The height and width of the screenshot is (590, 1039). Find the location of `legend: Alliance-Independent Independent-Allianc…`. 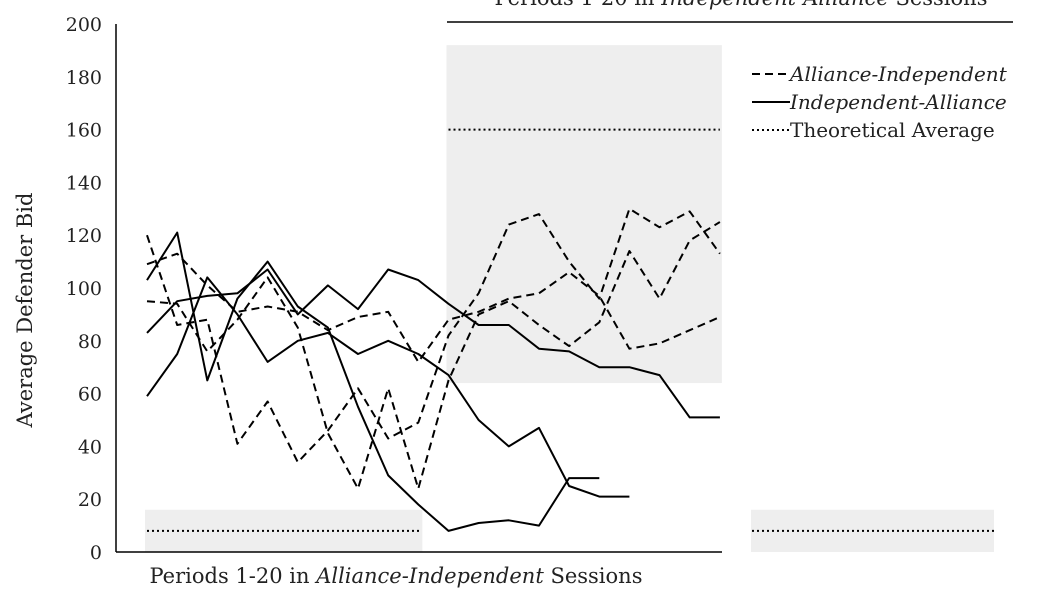

legend: Alliance-Independent Independent-Allianc… is located at coordinates (880, 102).